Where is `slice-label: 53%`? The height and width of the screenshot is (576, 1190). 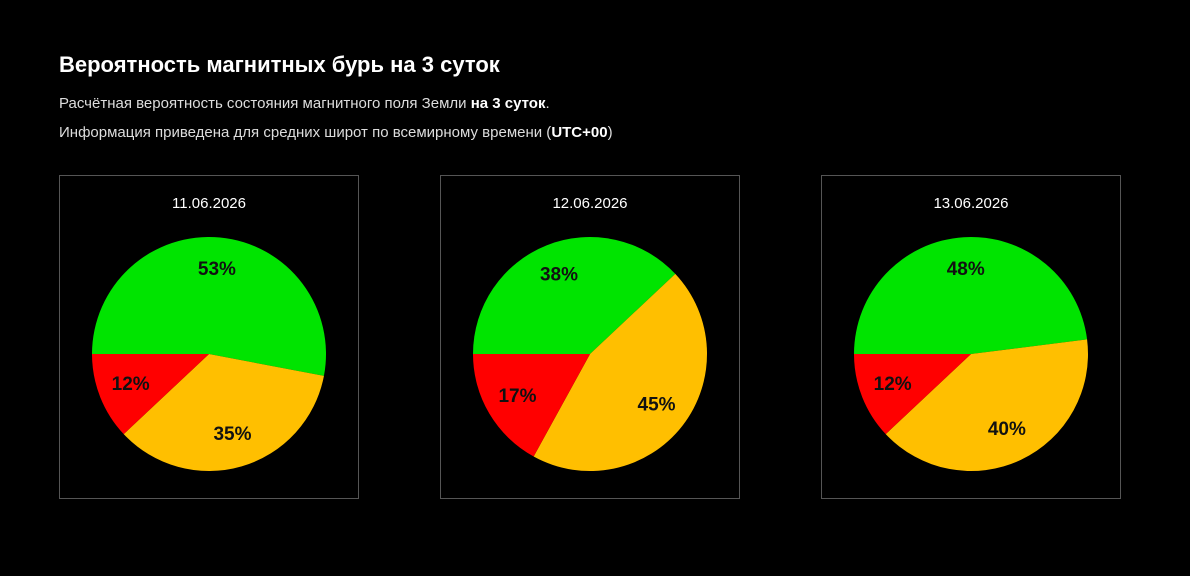 slice-label: 53% is located at coordinates (217, 269).